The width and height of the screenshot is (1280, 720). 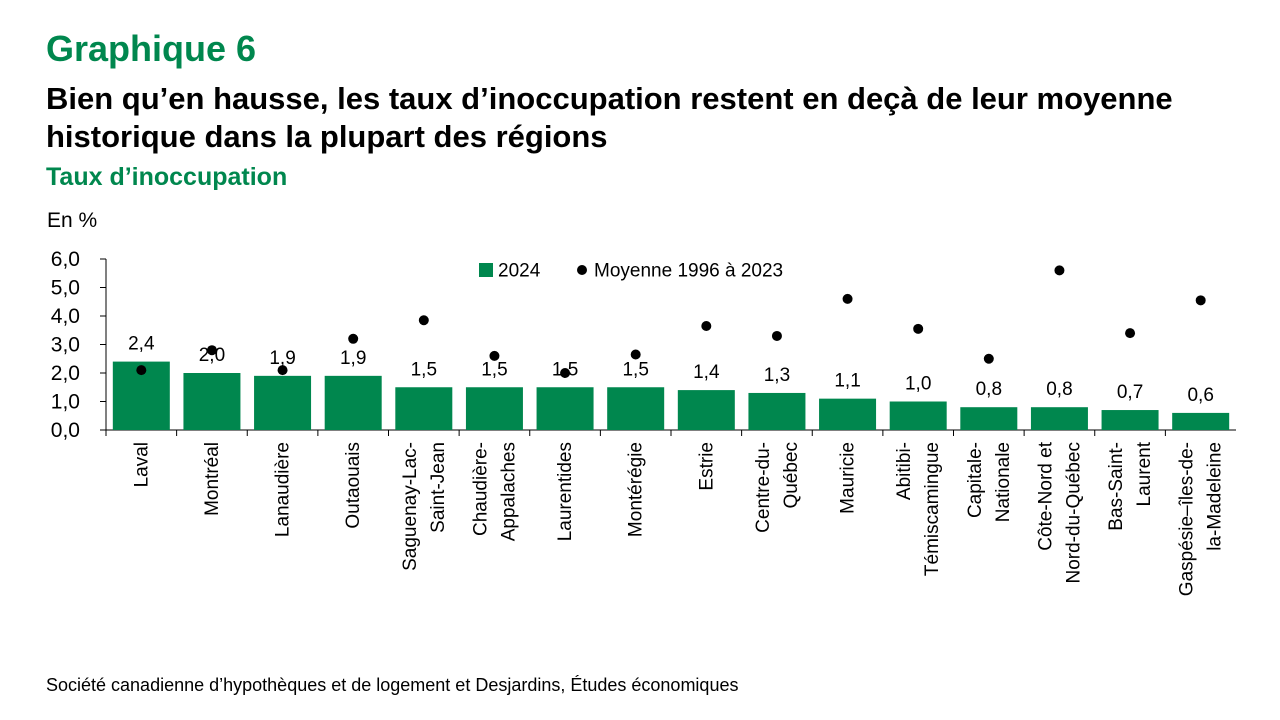 I want to click on x-category-label: Saguenay-Lac- Saint-Jean, so click(x=424, y=506).